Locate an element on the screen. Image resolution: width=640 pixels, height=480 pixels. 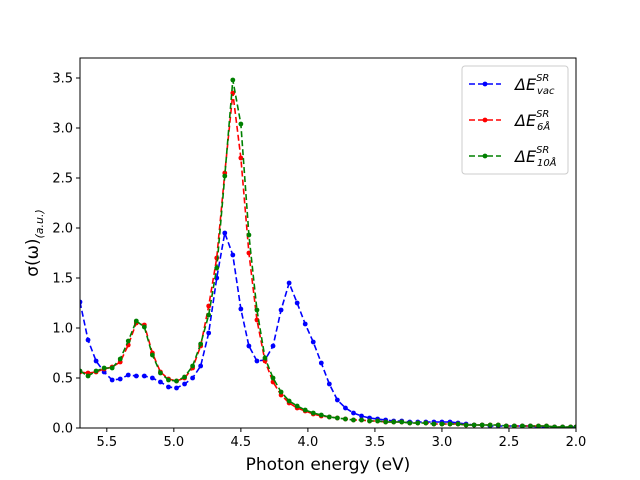
y-tick-label: 1.0 is located at coordinates (62, 329).